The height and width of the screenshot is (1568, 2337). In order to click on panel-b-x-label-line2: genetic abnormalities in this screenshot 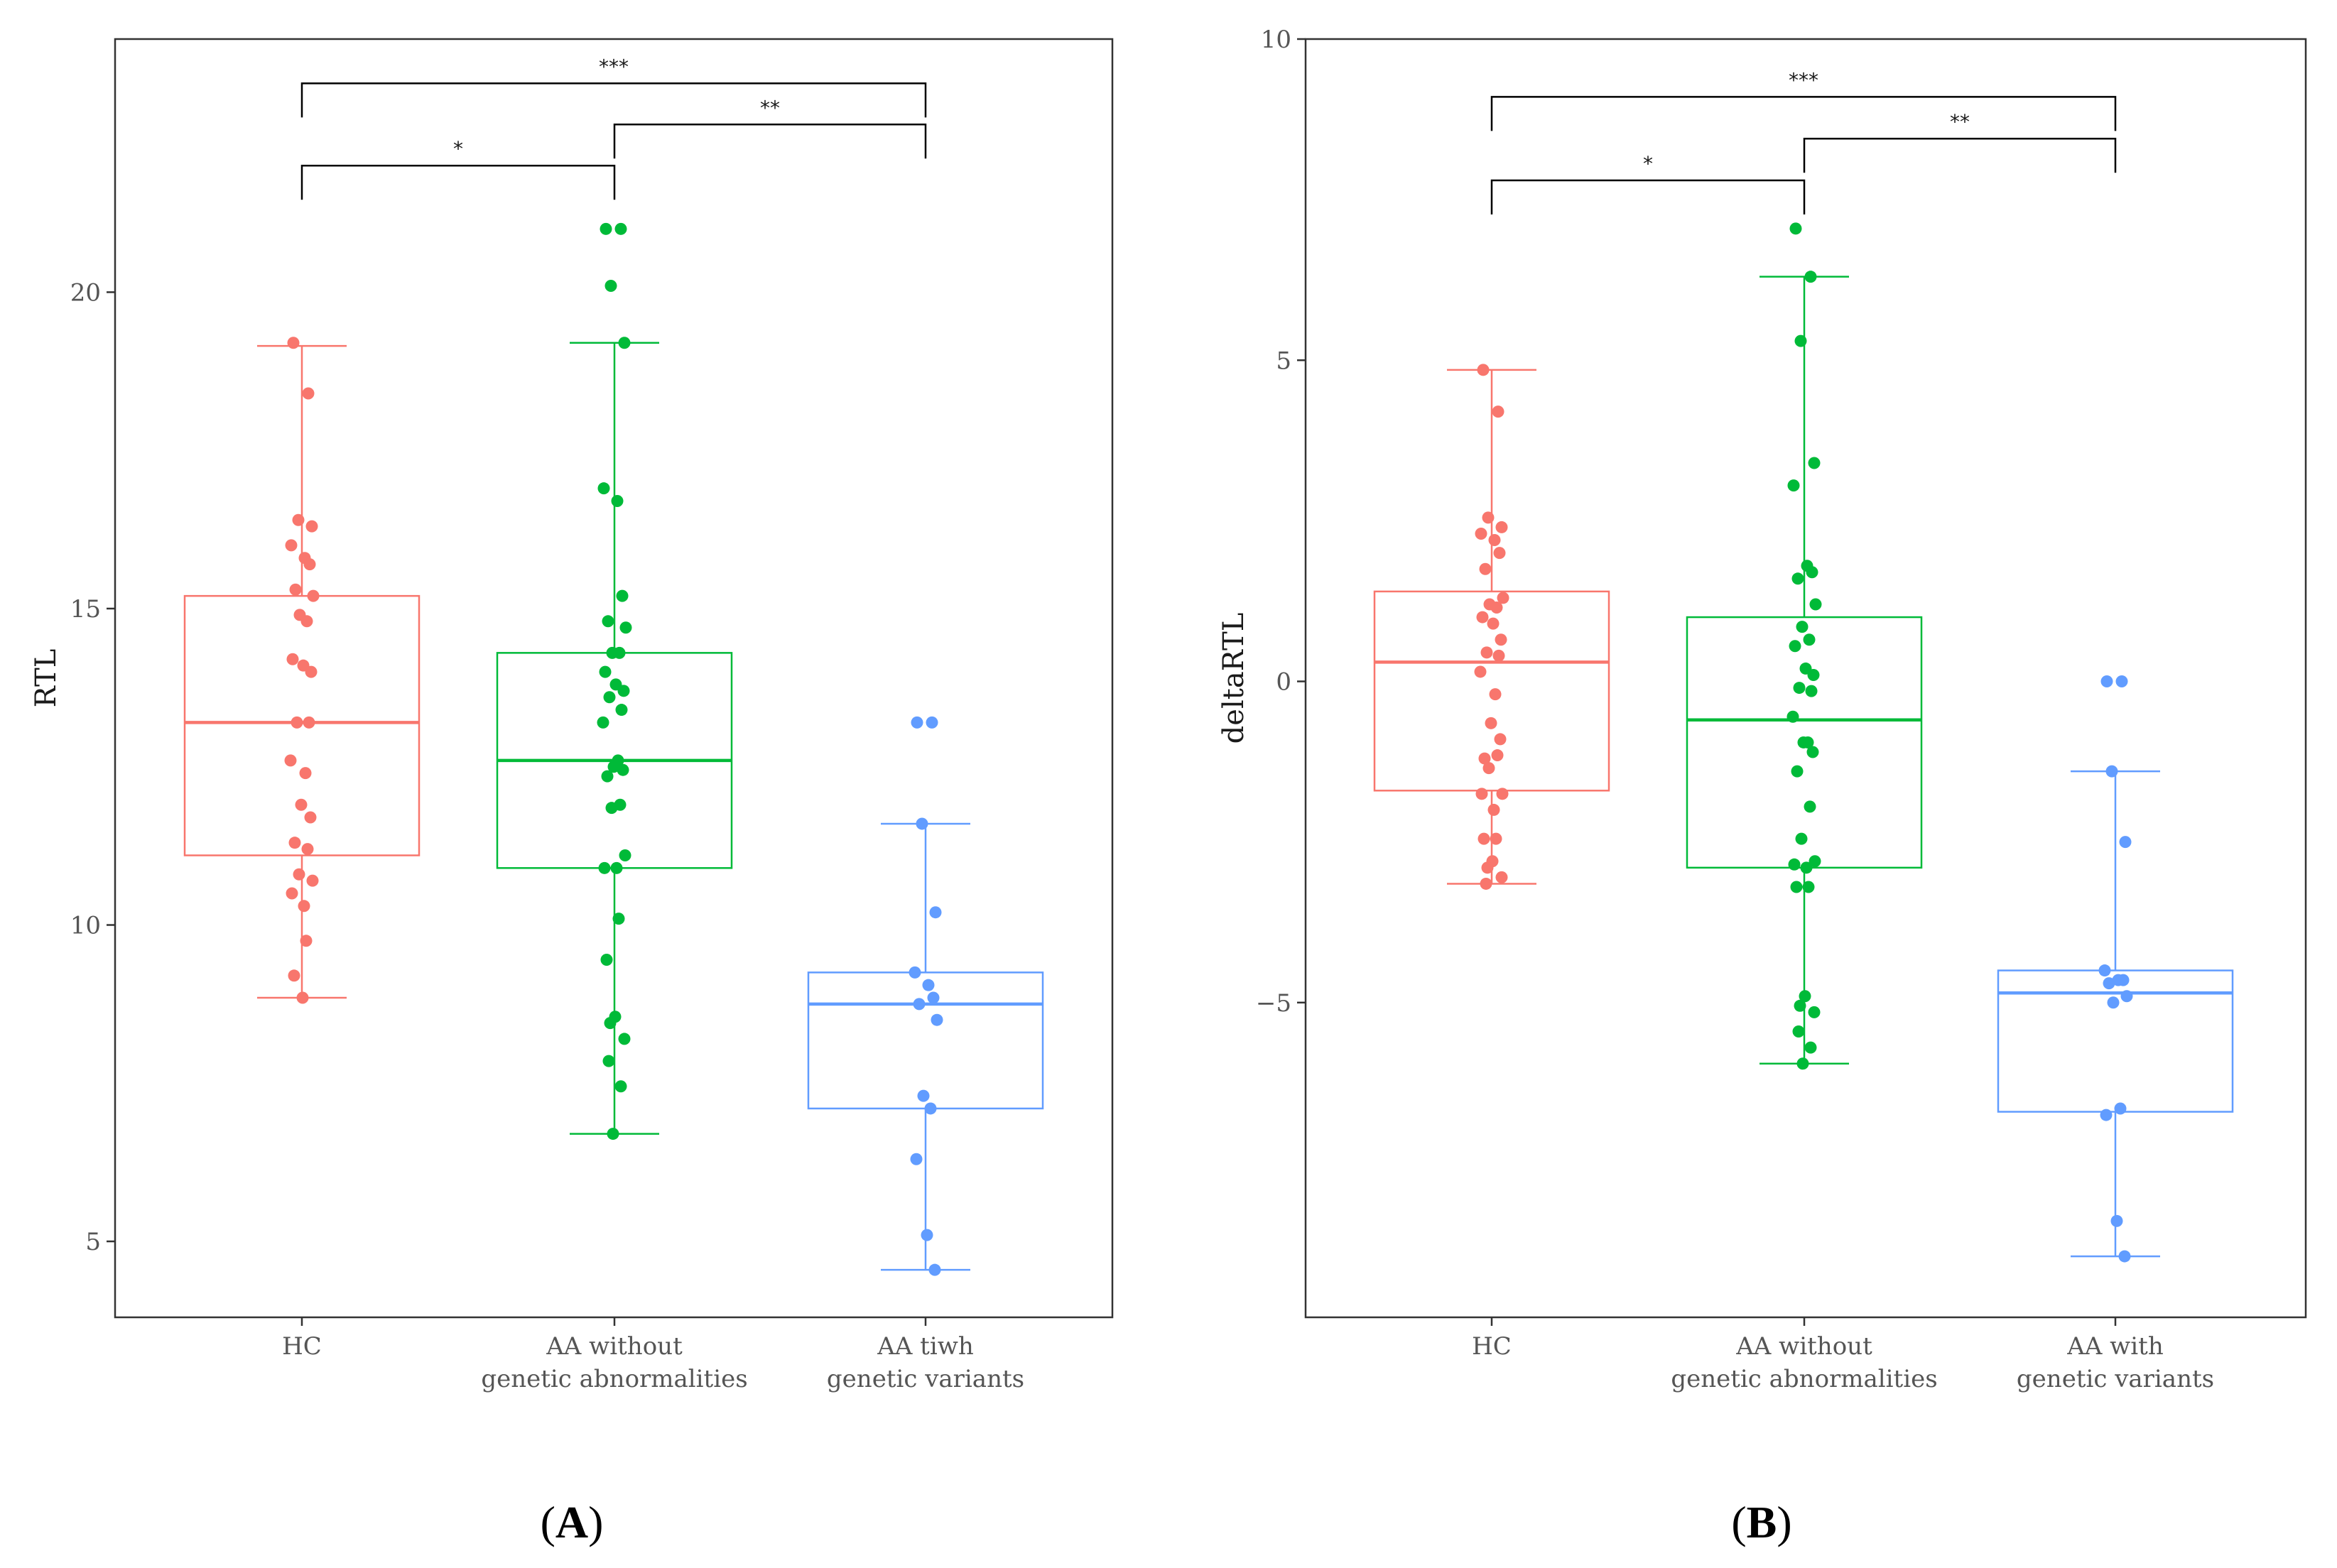, I will do `click(1804, 1379)`.